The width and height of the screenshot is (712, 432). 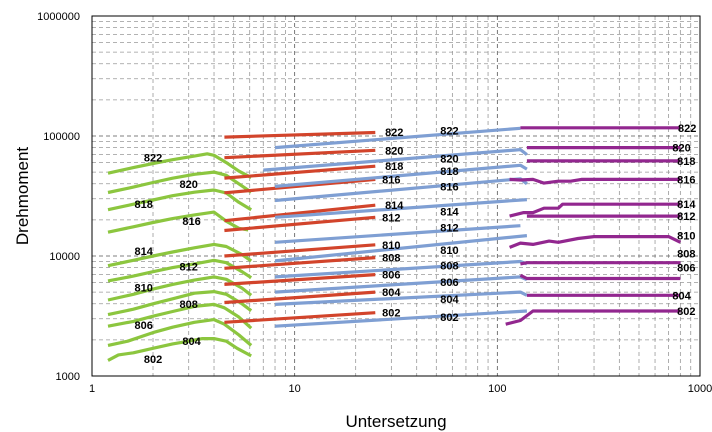 What do you see at coordinates (686, 237) in the screenshot?
I see `series-label-purple-810: 810` at bounding box center [686, 237].